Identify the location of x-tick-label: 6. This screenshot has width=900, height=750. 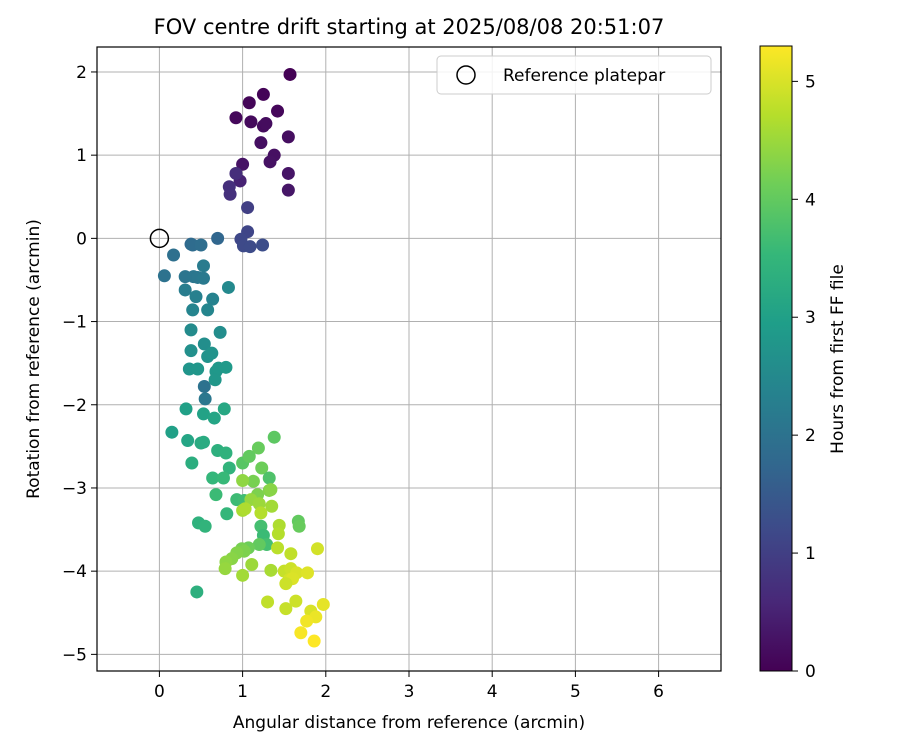
(658, 692).